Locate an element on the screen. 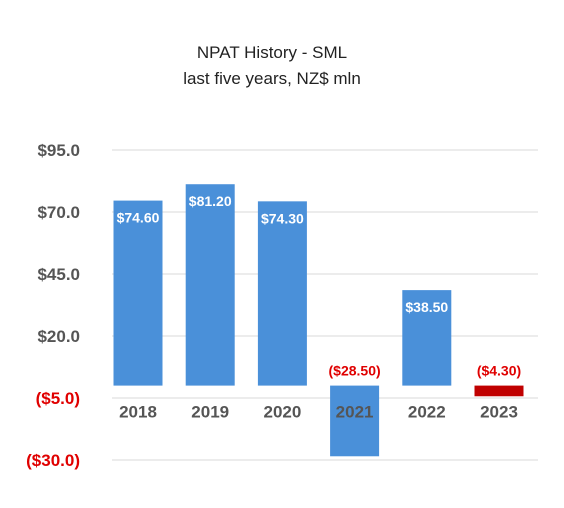 Image resolution: width=564 pixels, height=508 pixels. y-tick-label: ($30.0) is located at coordinates (53, 460).